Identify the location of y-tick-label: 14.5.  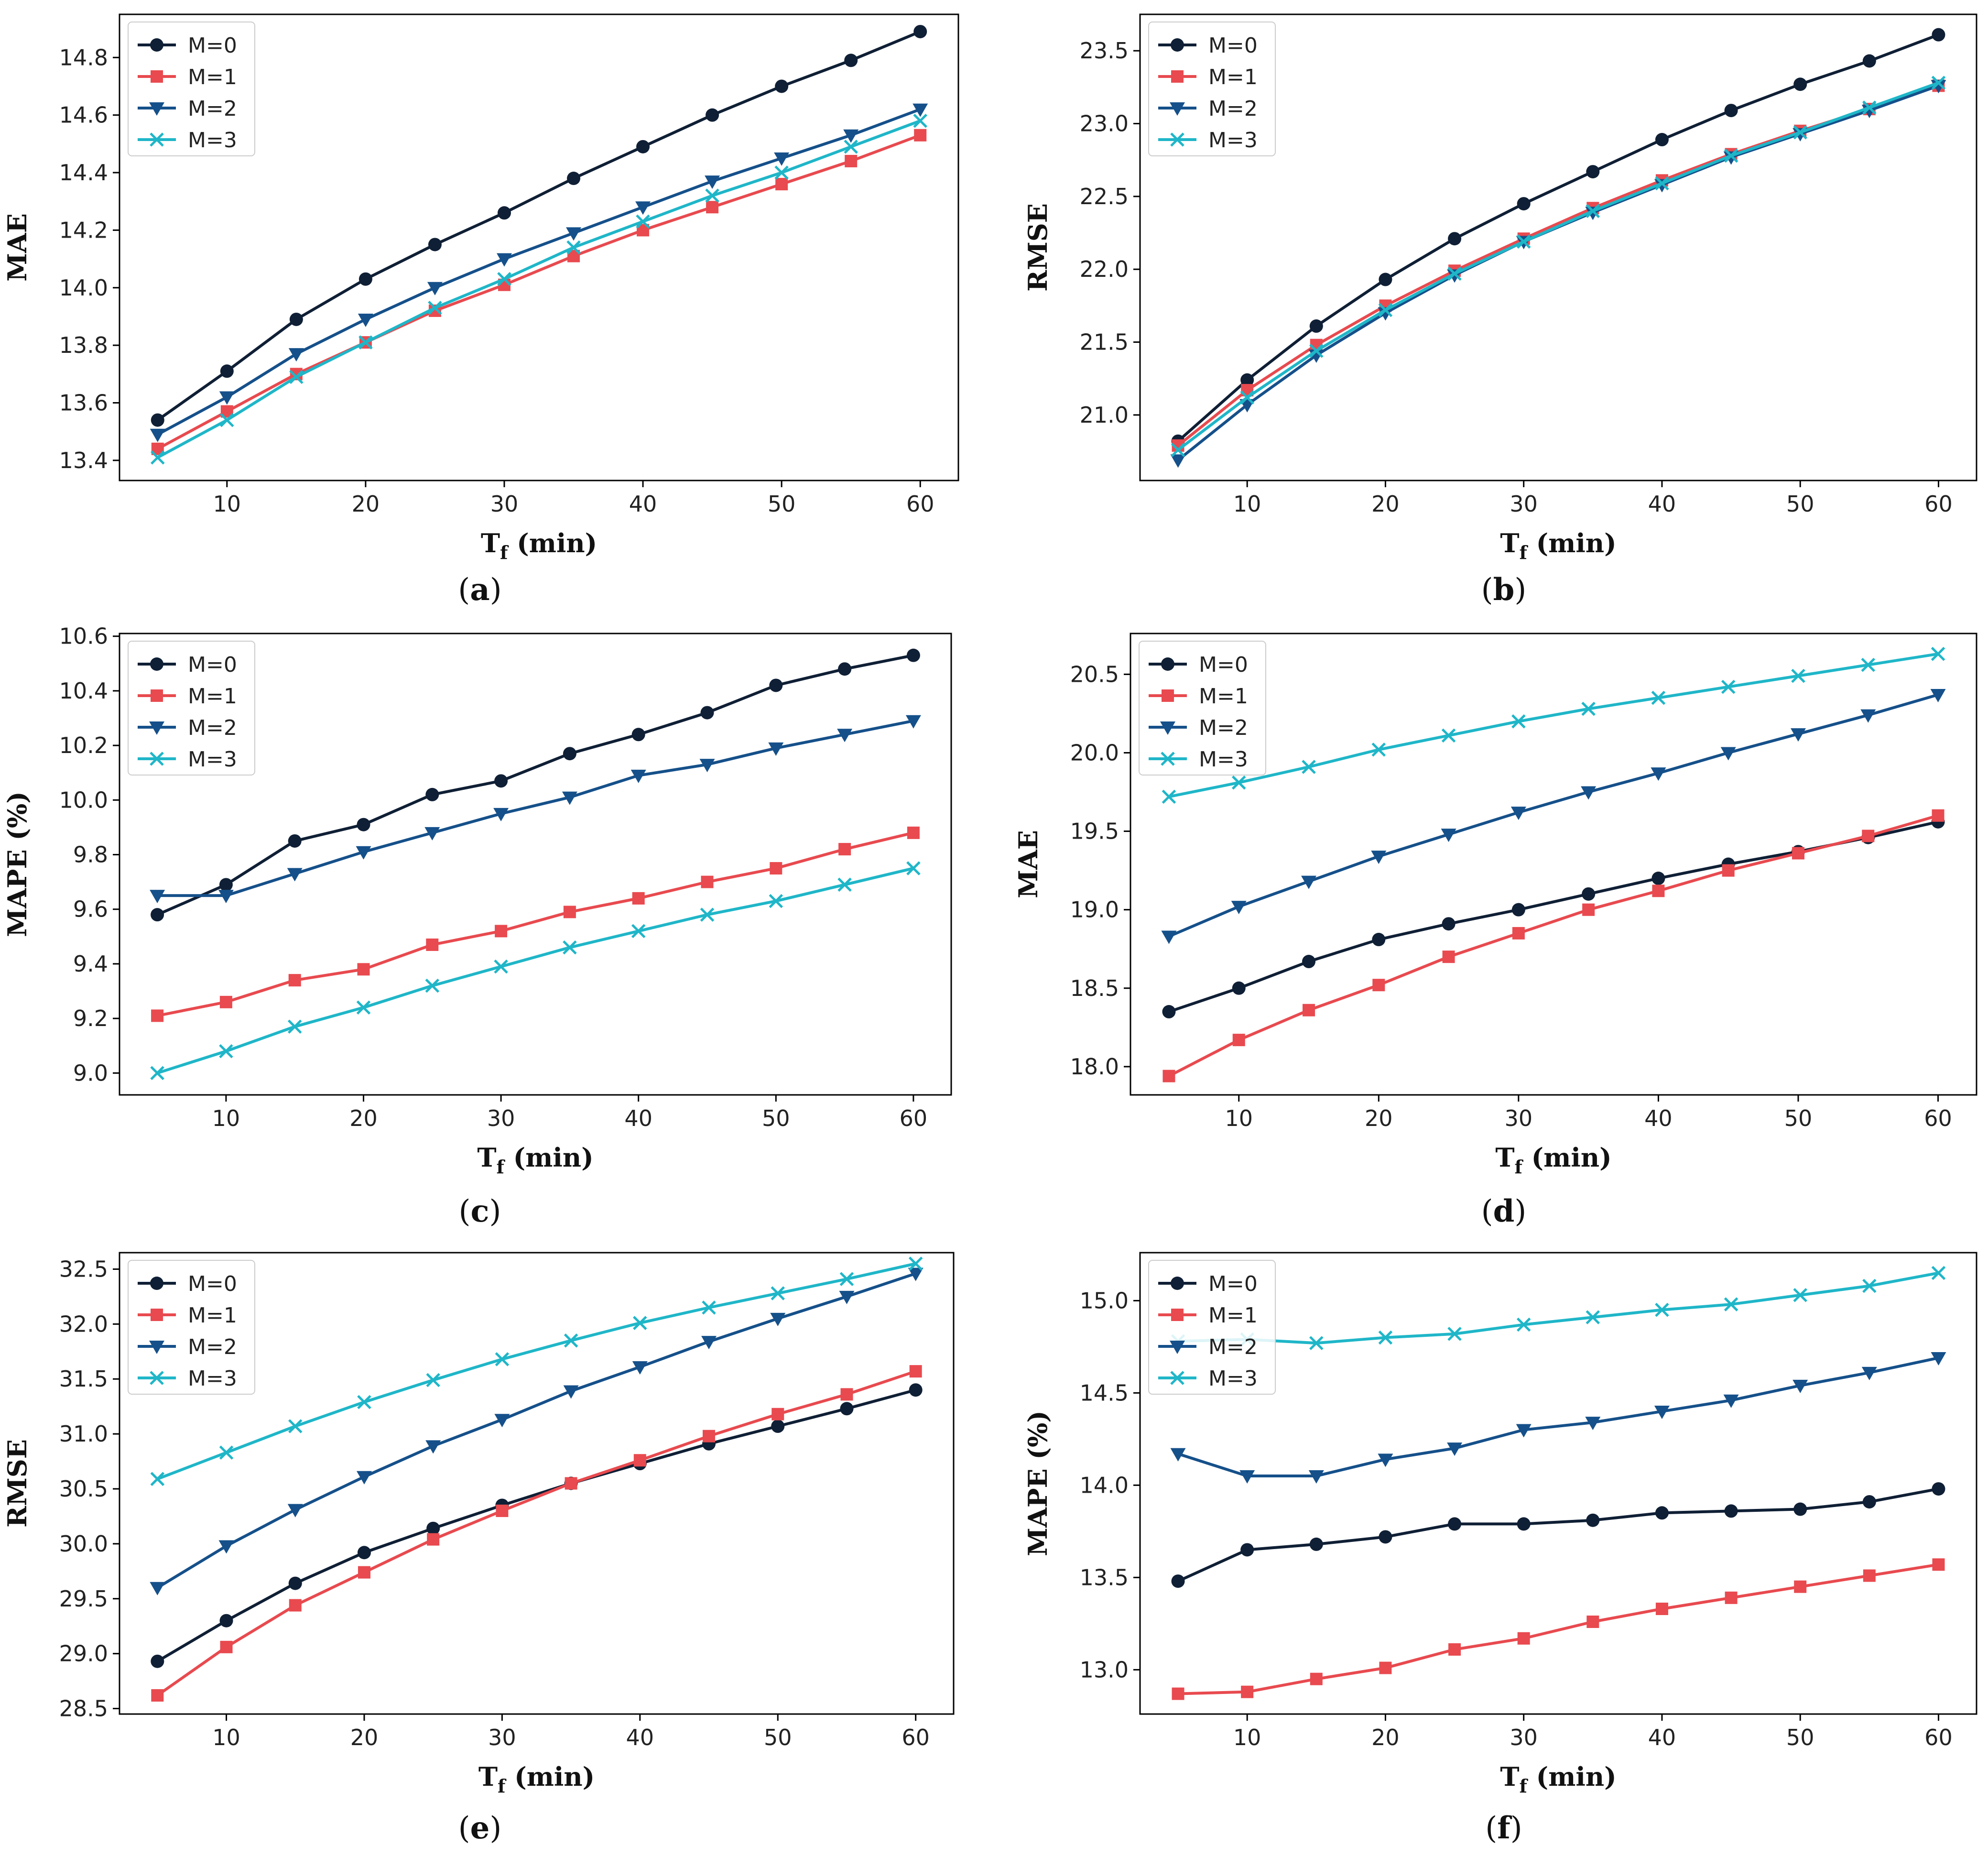
(1104, 1393).